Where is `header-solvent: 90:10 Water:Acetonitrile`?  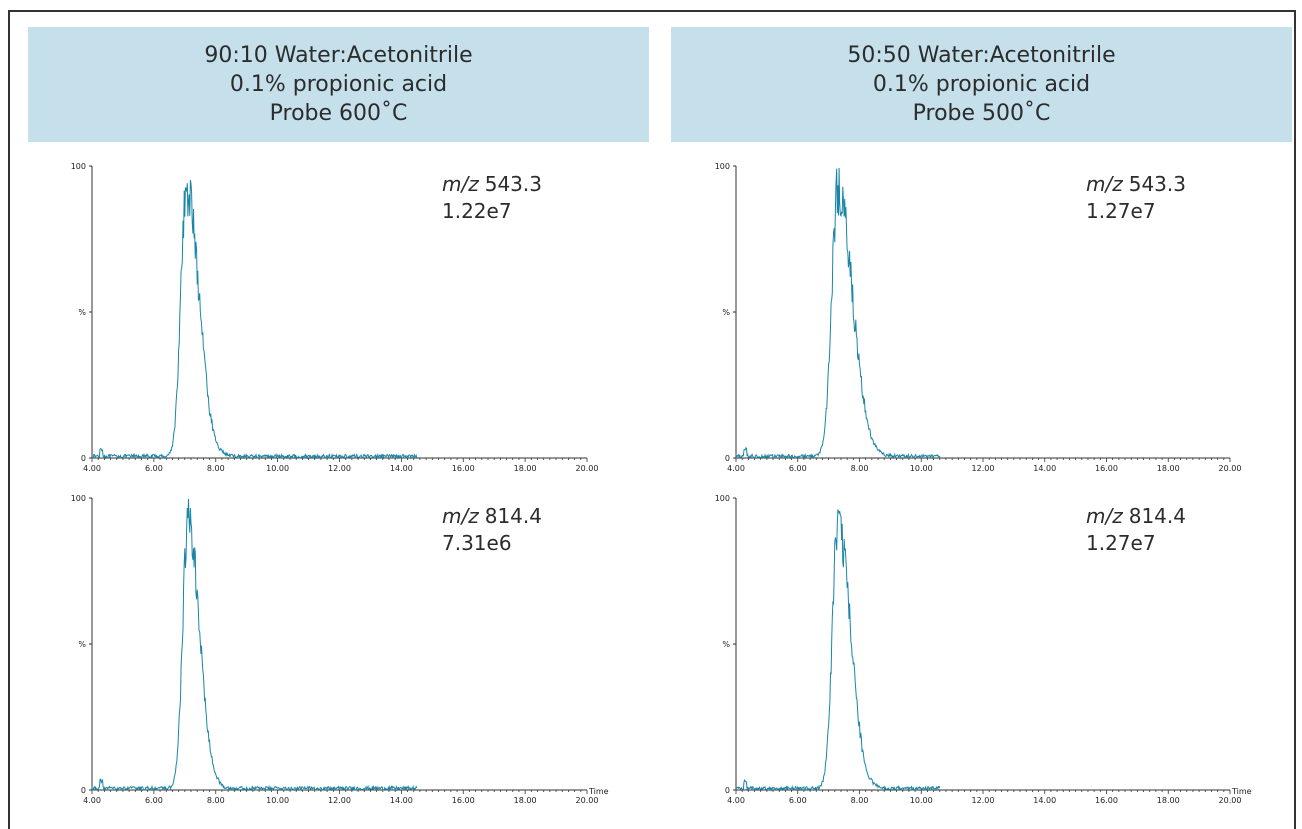
header-solvent: 90:10 Water:Acetonitrile is located at coordinates (338, 55).